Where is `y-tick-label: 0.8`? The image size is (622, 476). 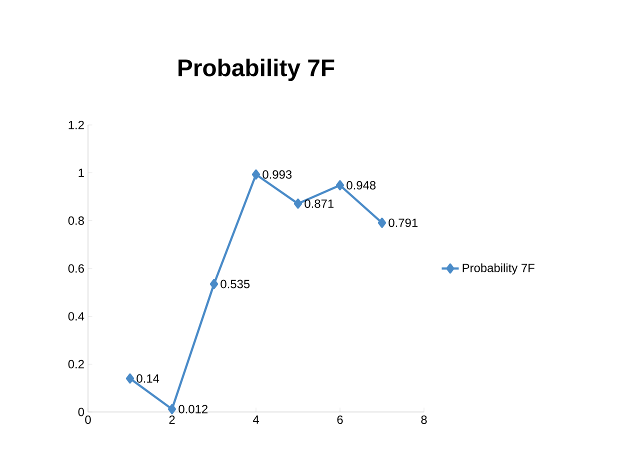
y-tick-label: 0.8 is located at coordinates (76, 220).